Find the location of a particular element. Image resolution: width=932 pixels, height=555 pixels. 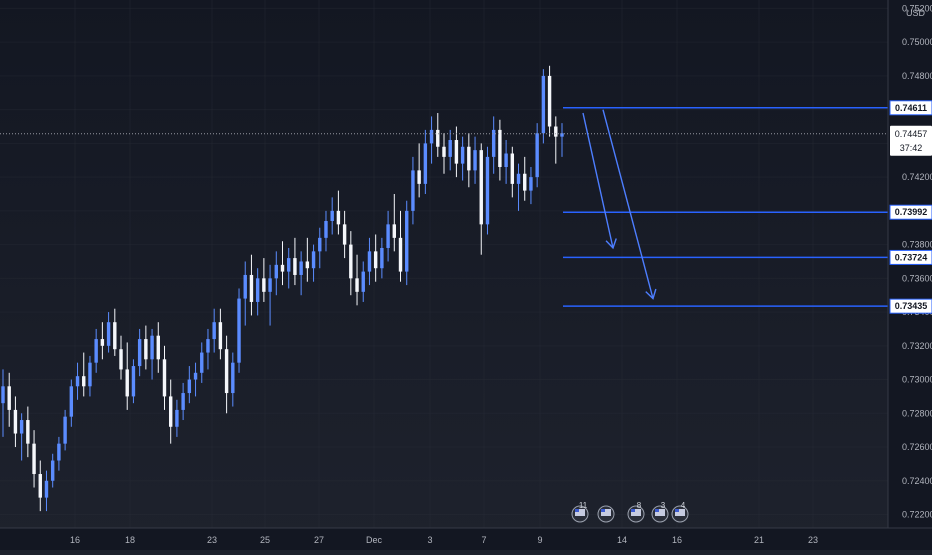

y-tick-label: 0.74200 is located at coordinates (917, 177).